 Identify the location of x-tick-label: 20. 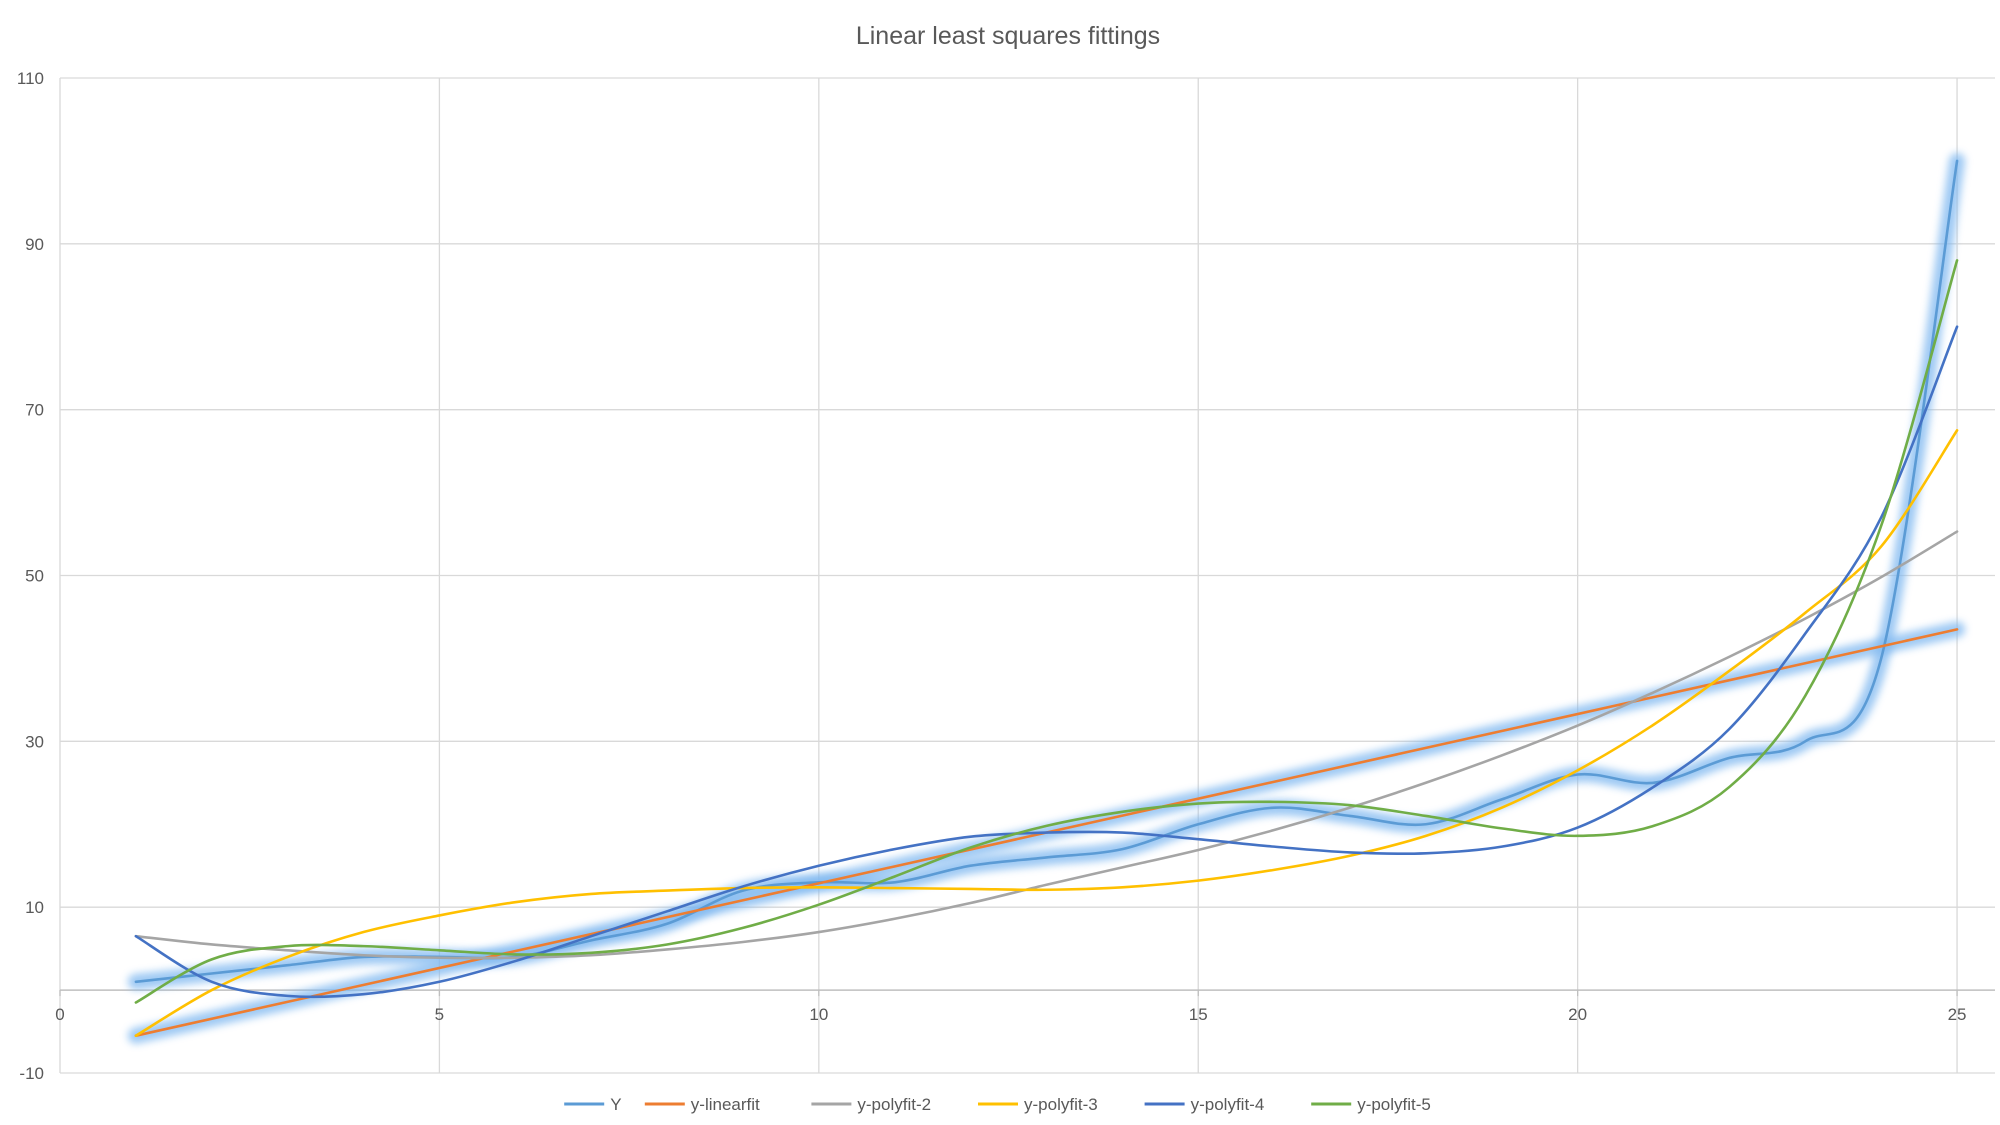
(1577, 1014).